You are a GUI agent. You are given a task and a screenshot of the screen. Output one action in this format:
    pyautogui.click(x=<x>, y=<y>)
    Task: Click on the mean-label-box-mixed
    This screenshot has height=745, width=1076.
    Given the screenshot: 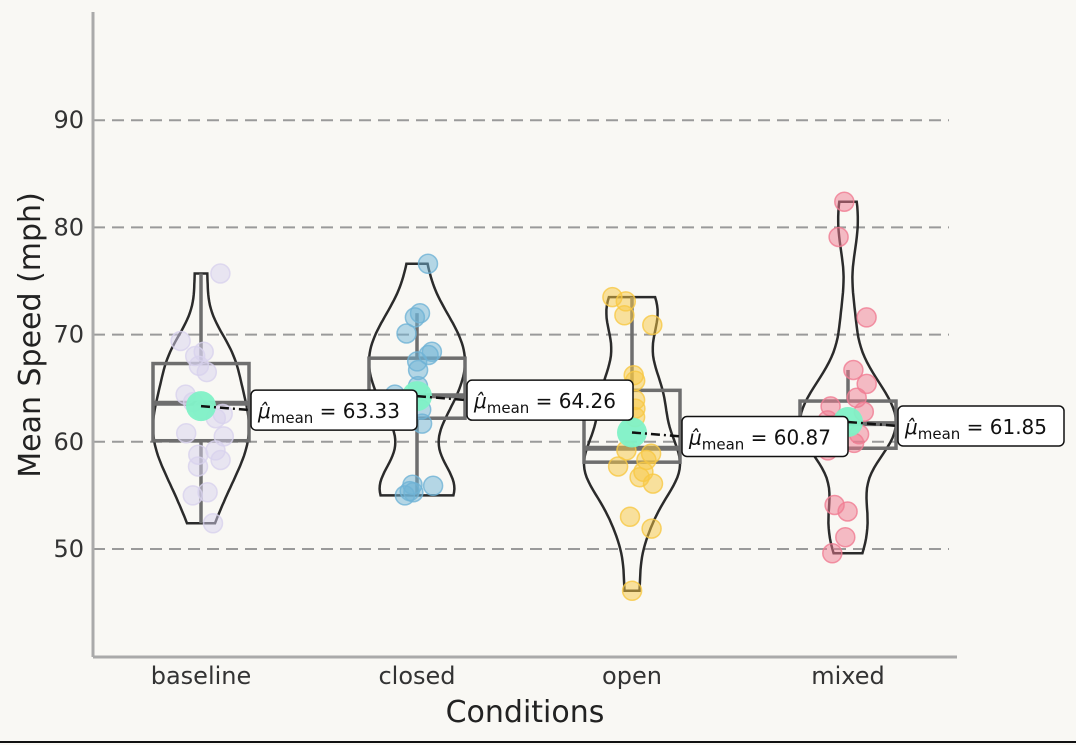 What is the action you would take?
    pyautogui.click(x=981, y=426)
    